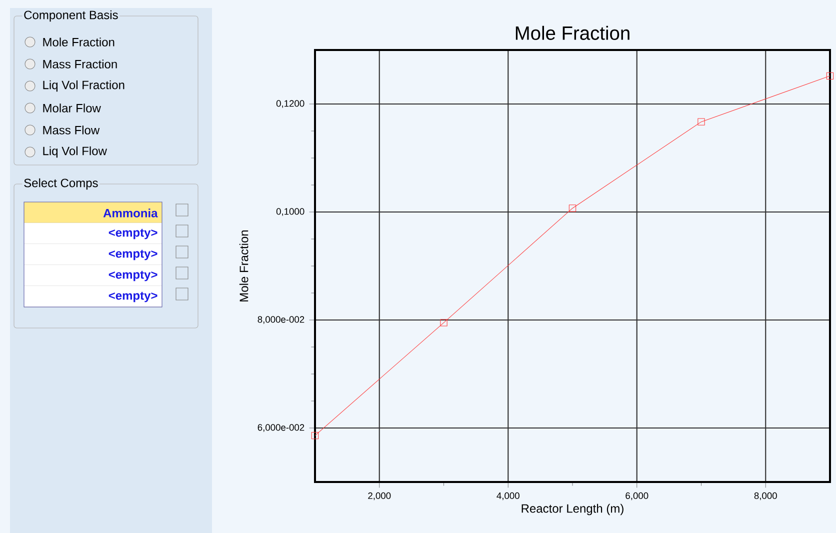  I want to click on chart-title: Mole Fraction, so click(573, 33).